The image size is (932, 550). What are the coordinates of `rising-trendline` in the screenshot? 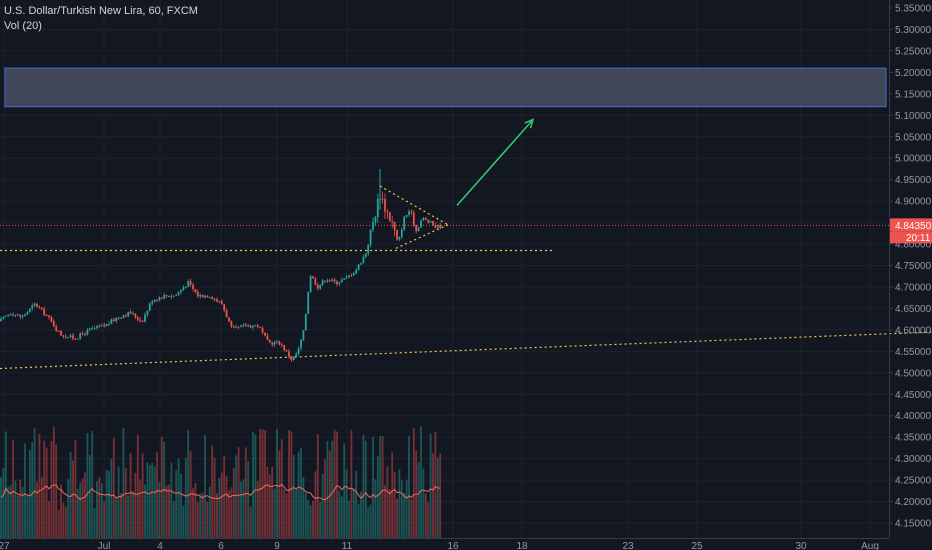 It's located at (466, 350).